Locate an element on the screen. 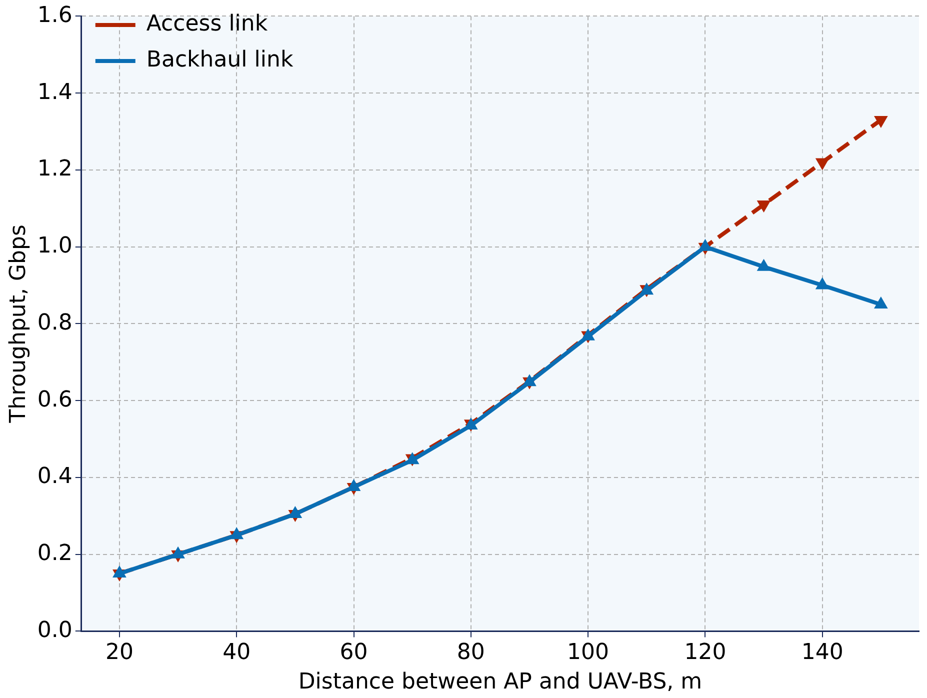  x-axis-title: Distance between AP and UAV-BS, m is located at coordinates (500, 682).